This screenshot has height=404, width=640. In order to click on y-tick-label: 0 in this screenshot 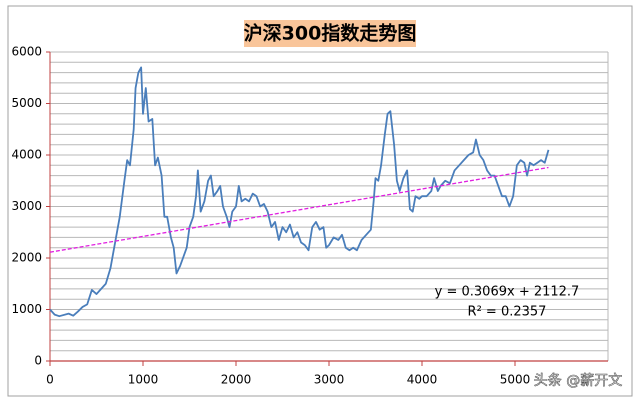, I will do `click(38, 361)`.